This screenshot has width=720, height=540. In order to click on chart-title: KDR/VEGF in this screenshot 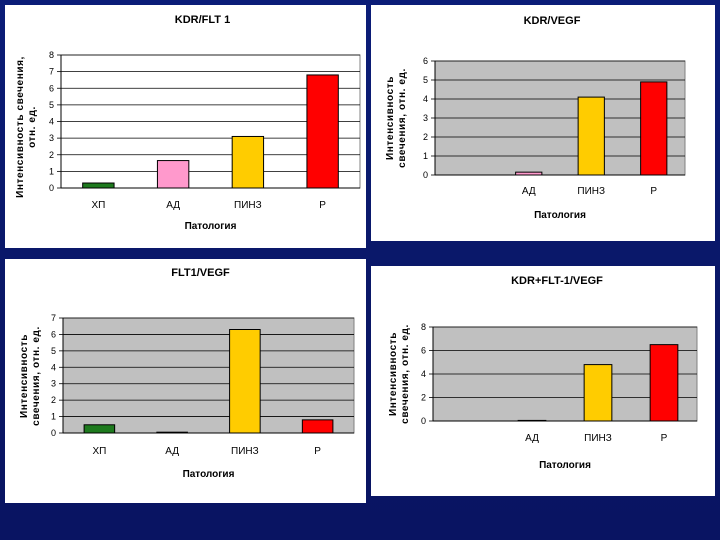, I will do `click(552, 21)`.